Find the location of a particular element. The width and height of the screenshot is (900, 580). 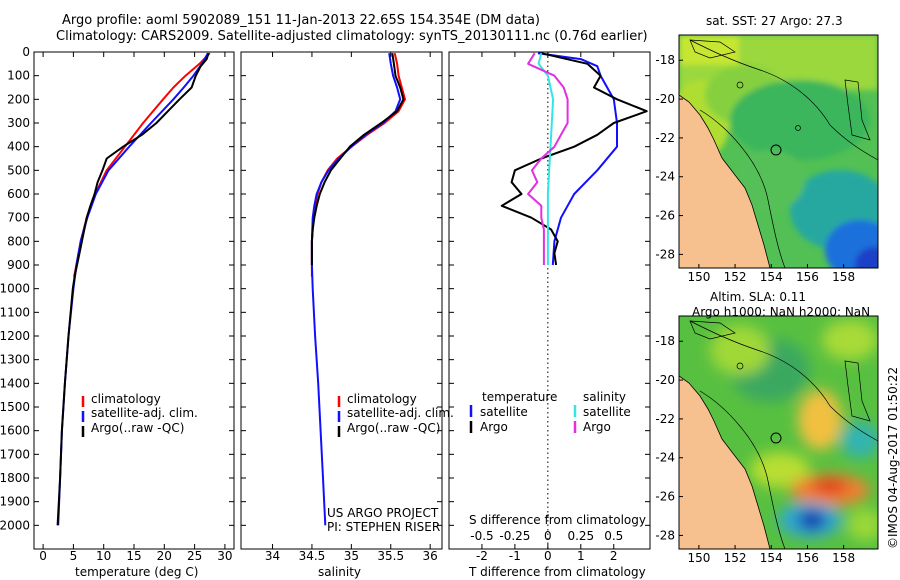

y-tick-label: 1400 is located at coordinates (15, 383).